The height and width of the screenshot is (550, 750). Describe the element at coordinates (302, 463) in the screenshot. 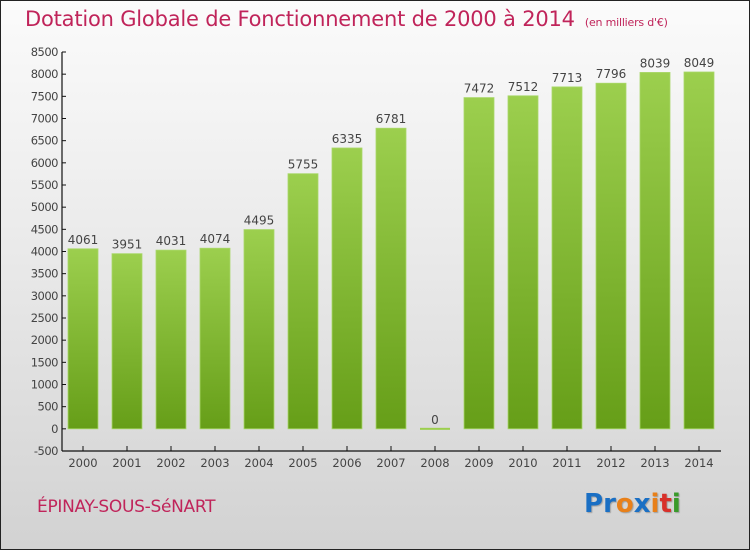

I see `x-tick-label: 2005` at that location.